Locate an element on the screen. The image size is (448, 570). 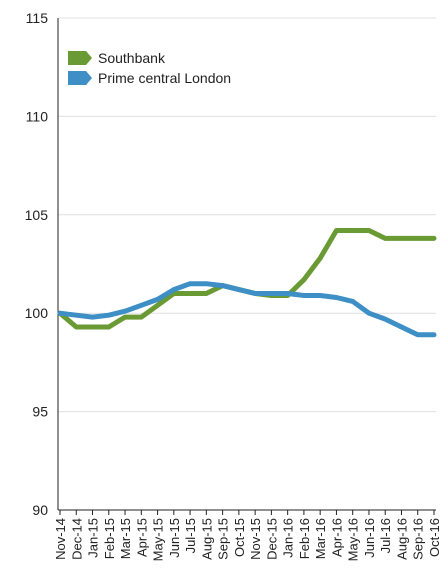
legend-item-prime-central-london: Prime central London is located at coordinates (149, 78).